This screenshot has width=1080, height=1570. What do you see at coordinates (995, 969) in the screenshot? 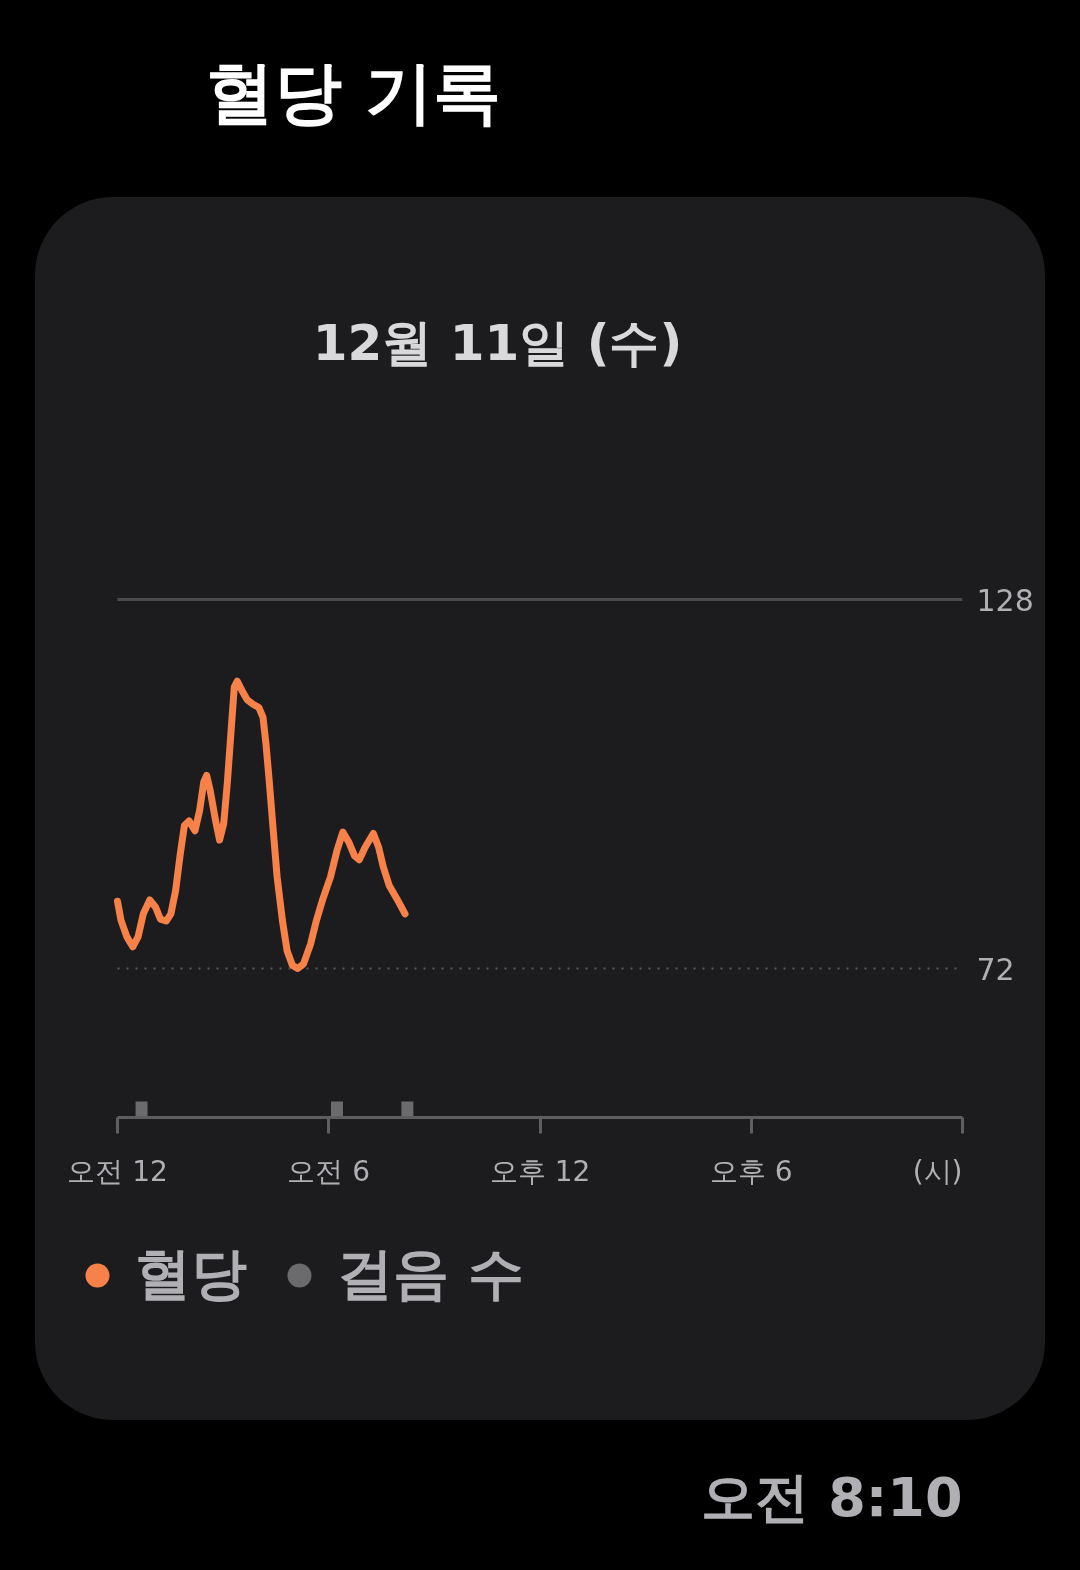
I see `y-tick-label: 72` at bounding box center [995, 969].